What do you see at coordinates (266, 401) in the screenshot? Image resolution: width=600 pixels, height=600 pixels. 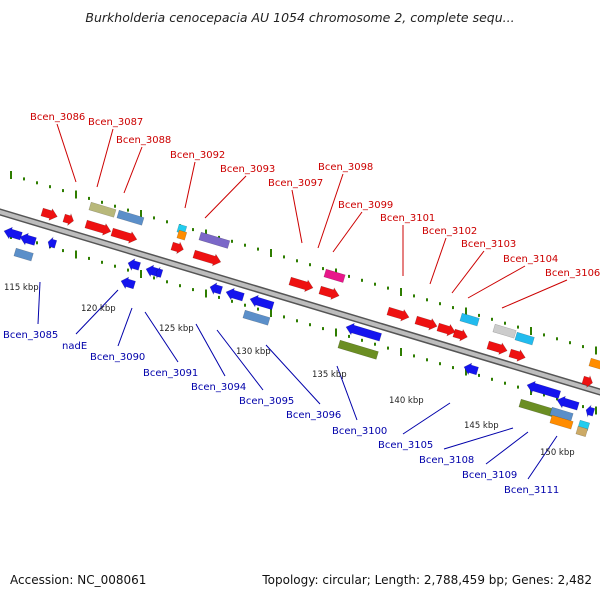 I see `reverse-gene-label: Bcen_3095` at bounding box center [266, 401].